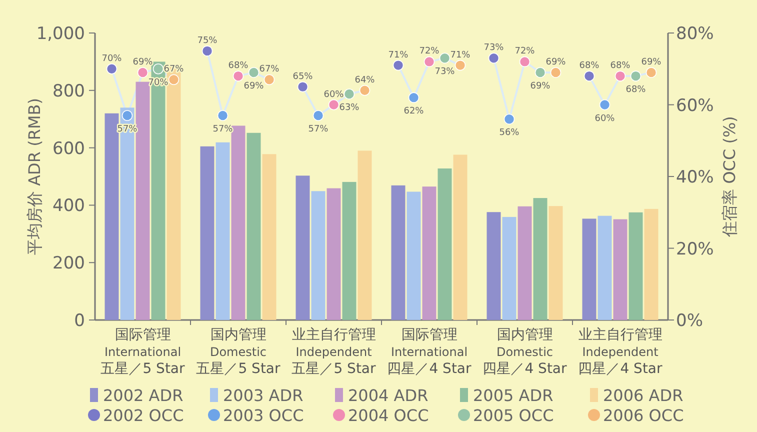 This screenshot has width=757, height=432. I want to click on data-label: 70%, so click(112, 59).